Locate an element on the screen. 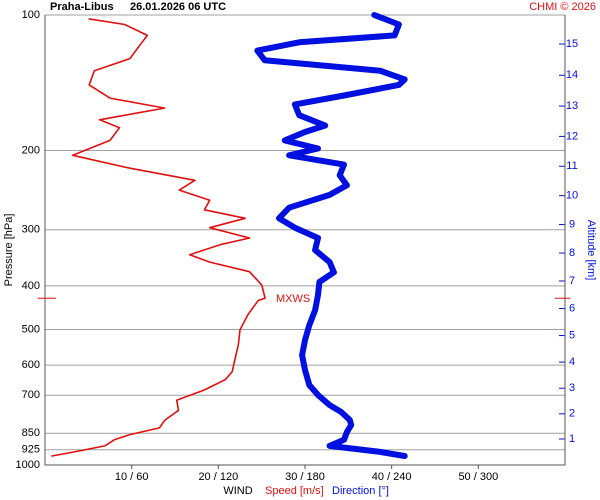 The width and height of the screenshot is (600, 500). y2-tick-label: 2 is located at coordinates (572, 414).